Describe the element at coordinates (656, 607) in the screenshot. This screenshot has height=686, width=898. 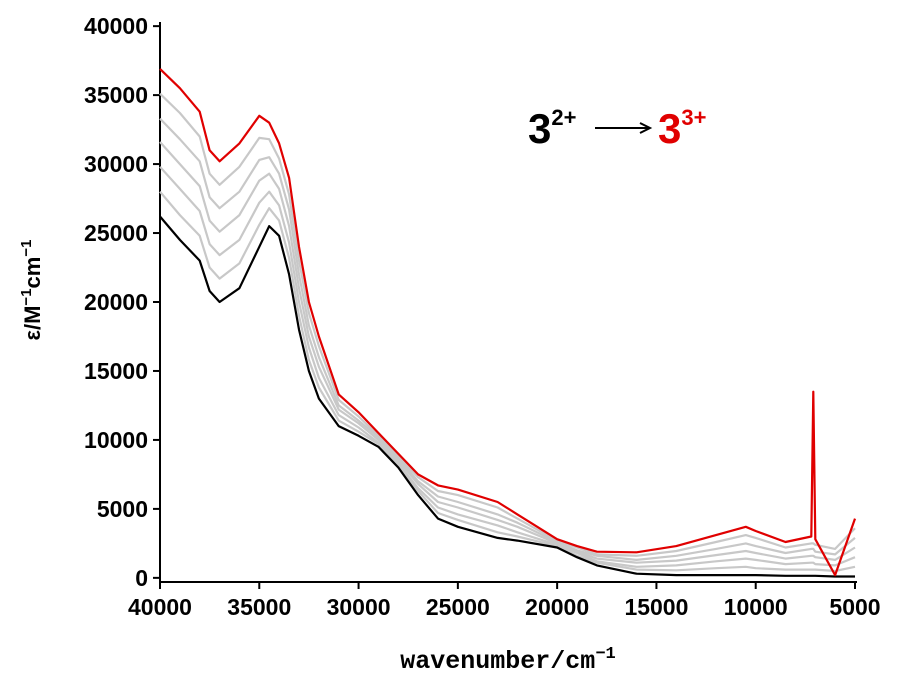
I see `x-tick-label: 15000` at that location.